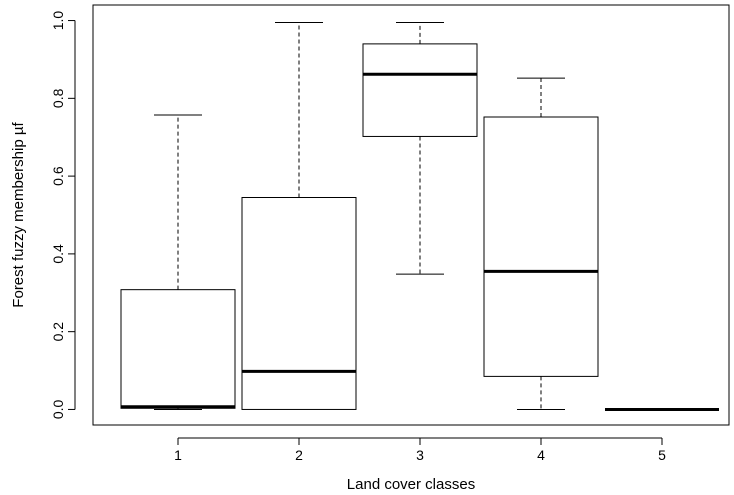  I want to click on y-tick-label-4: 0.8, so click(58, 98).